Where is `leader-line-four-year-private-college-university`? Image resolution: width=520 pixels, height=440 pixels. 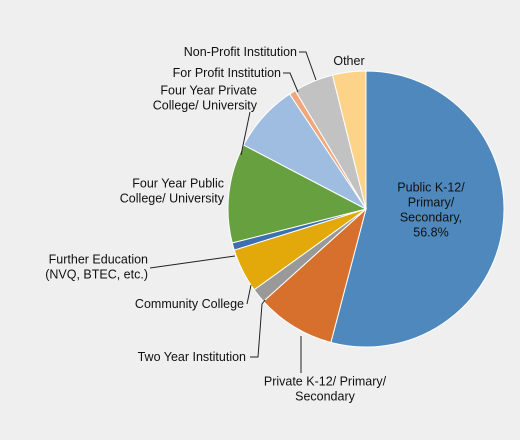 leader-line-four-year-private-college-university is located at coordinates (245, 133).